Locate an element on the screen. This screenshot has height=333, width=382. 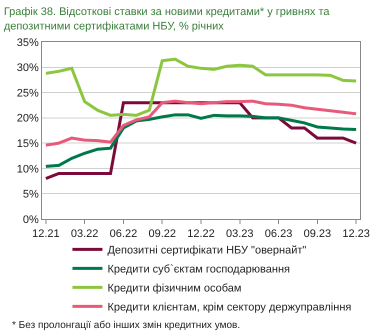
legend-label: Кредити фізичним особам is located at coordinates (174, 288).